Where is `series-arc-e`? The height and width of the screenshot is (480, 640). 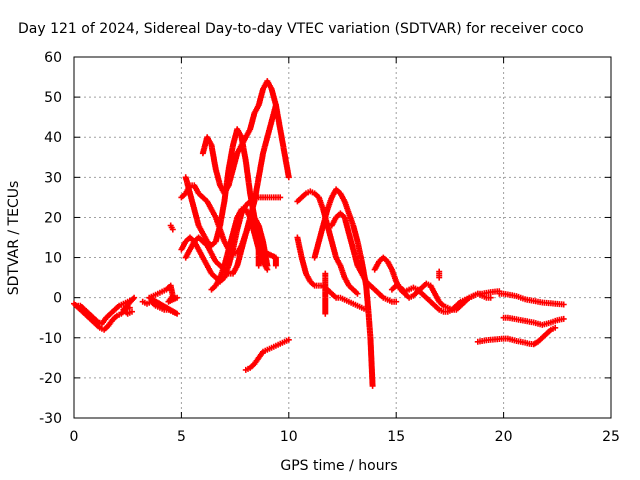
series-arc-e is located at coordinates (245, 137).